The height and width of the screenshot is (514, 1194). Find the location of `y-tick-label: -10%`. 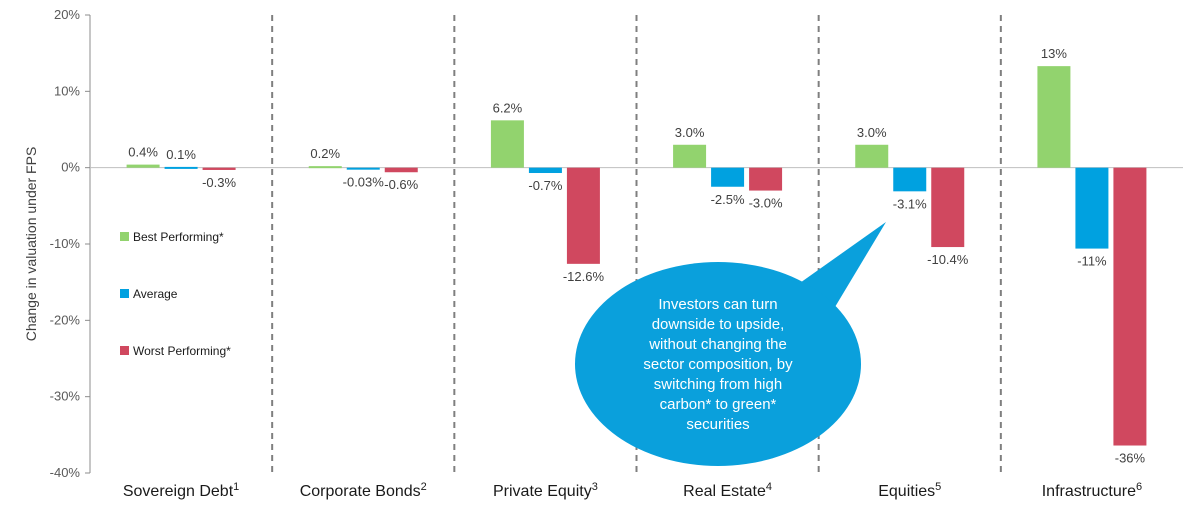

y-tick-label: -10% is located at coordinates (65, 243).